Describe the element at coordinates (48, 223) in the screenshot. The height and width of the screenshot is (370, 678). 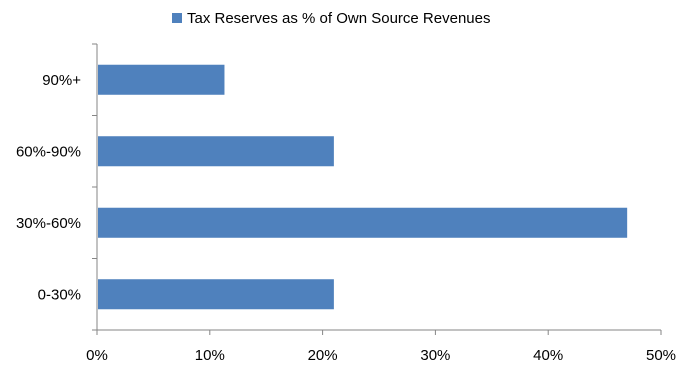
I see `y-tick-label: 30%-60%` at that location.